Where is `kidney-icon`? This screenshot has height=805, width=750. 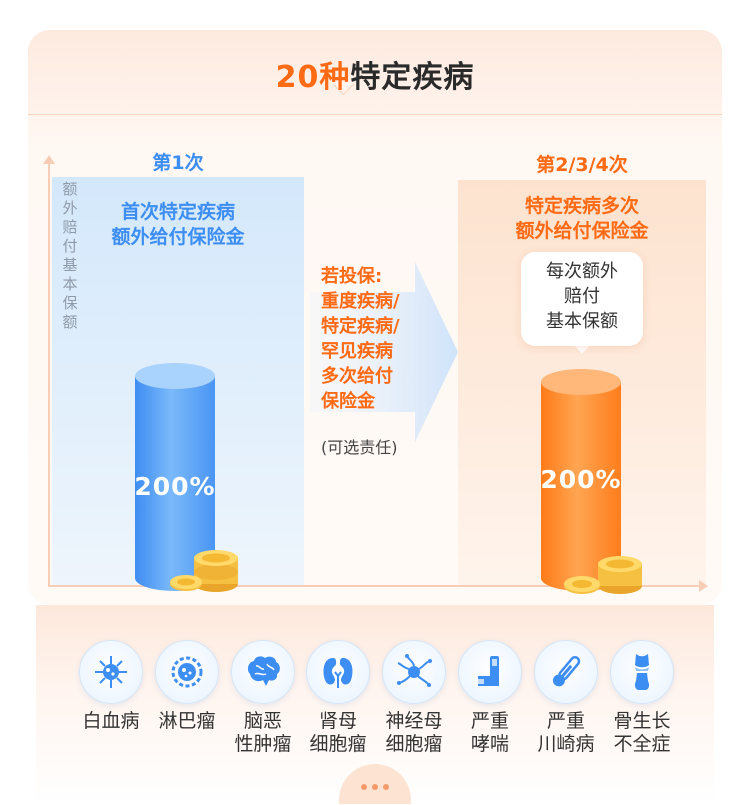
kidney-icon is located at coordinates (338, 672).